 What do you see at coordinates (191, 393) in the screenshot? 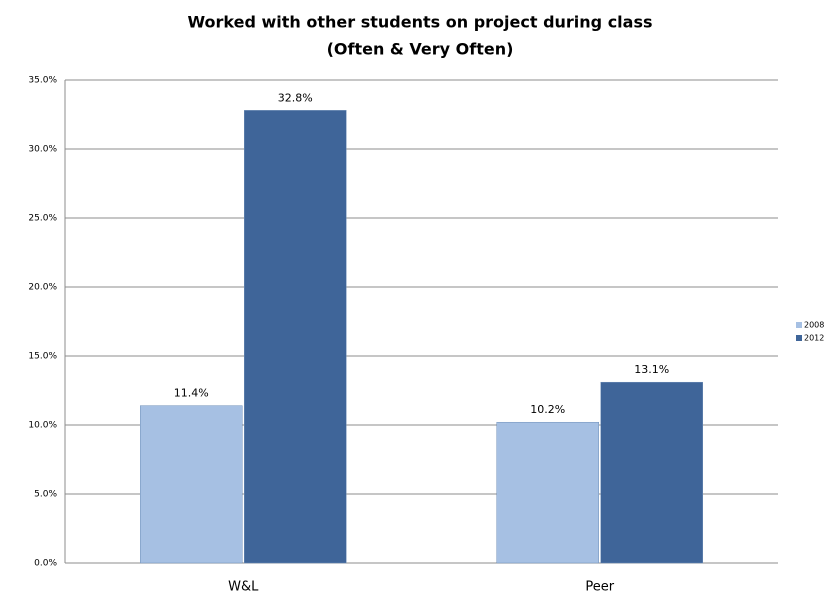
I see `data-label: 11.4%` at bounding box center [191, 393].